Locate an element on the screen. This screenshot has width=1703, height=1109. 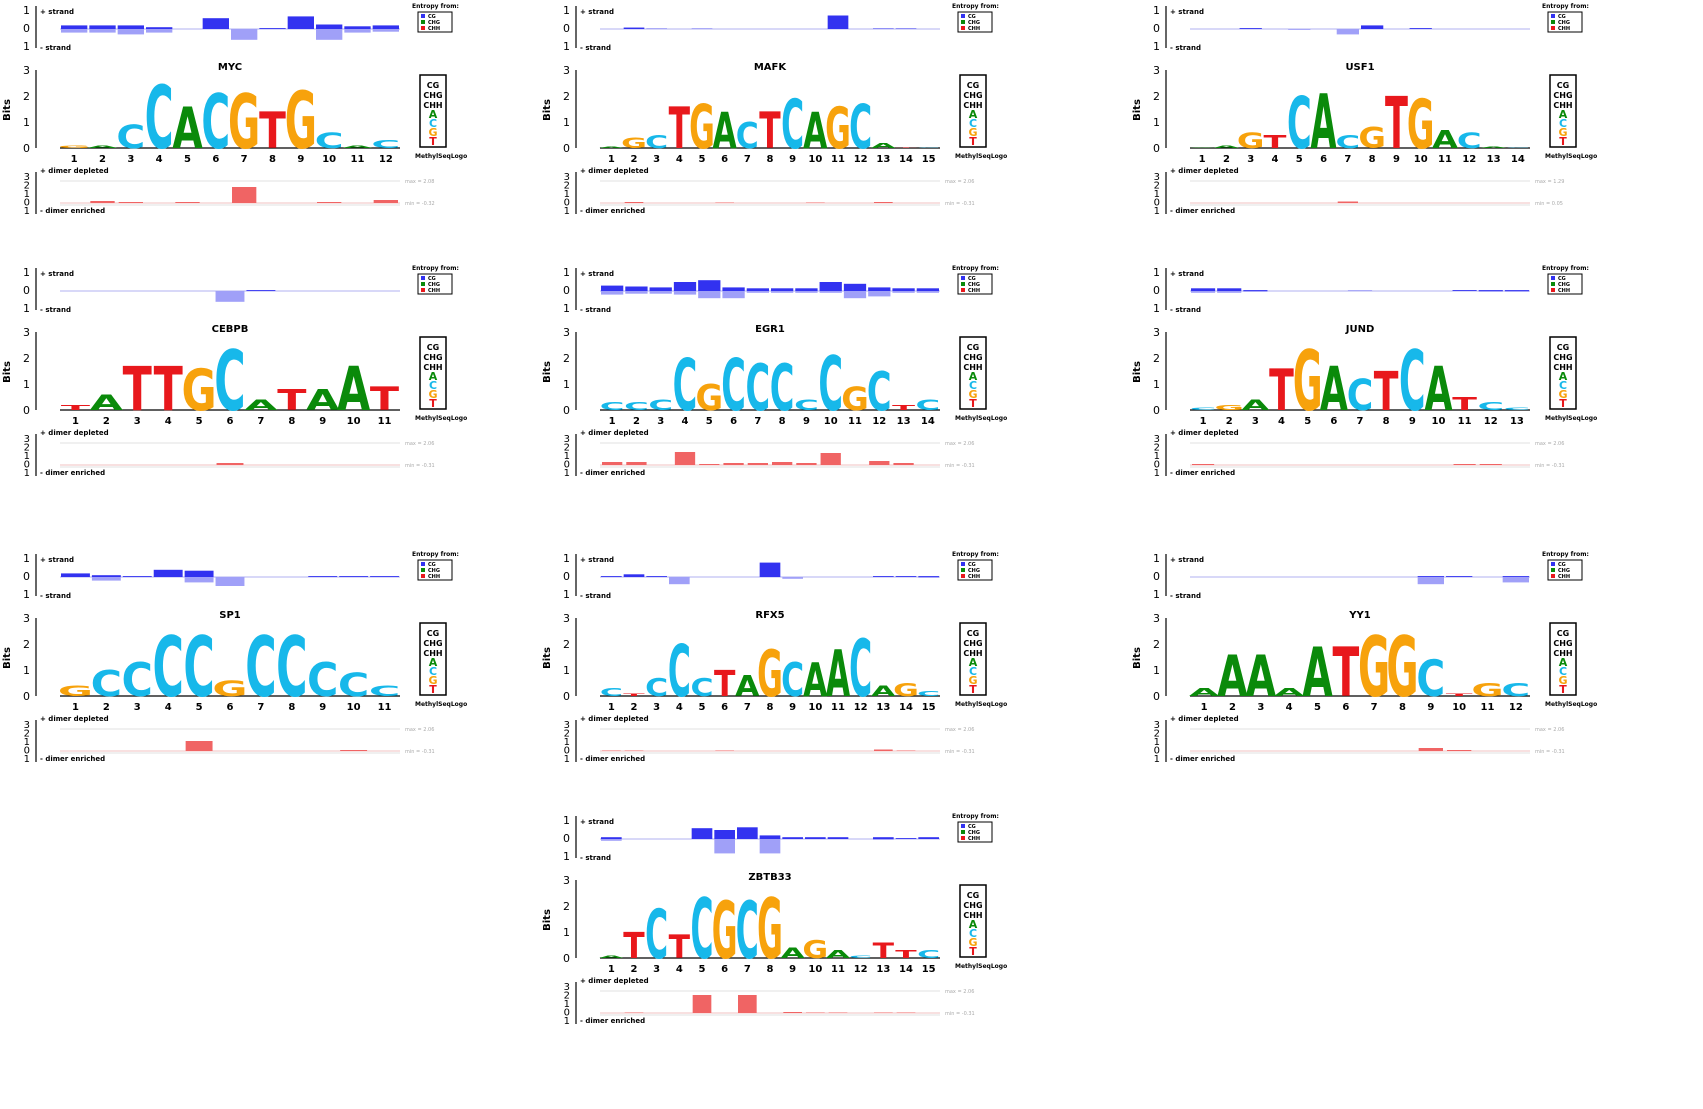
position-label: 1 is located at coordinates (1204, 707).